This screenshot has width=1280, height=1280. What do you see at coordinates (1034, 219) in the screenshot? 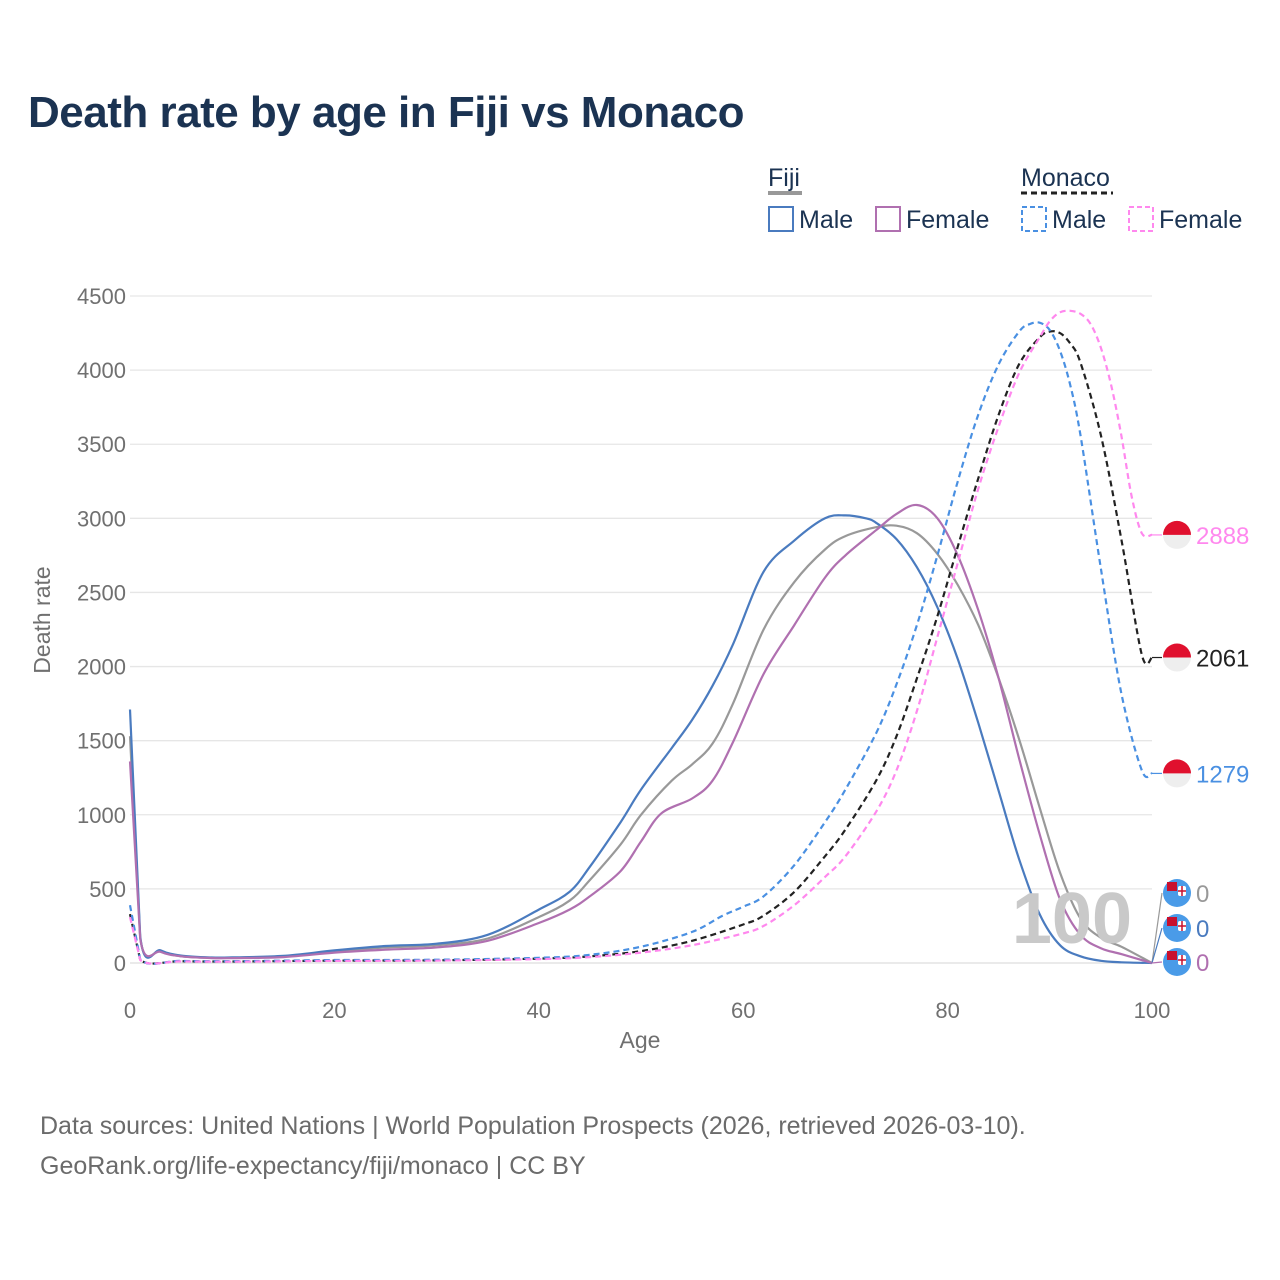
I see `legend-monaco-male-swatch` at bounding box center [1034, 219].